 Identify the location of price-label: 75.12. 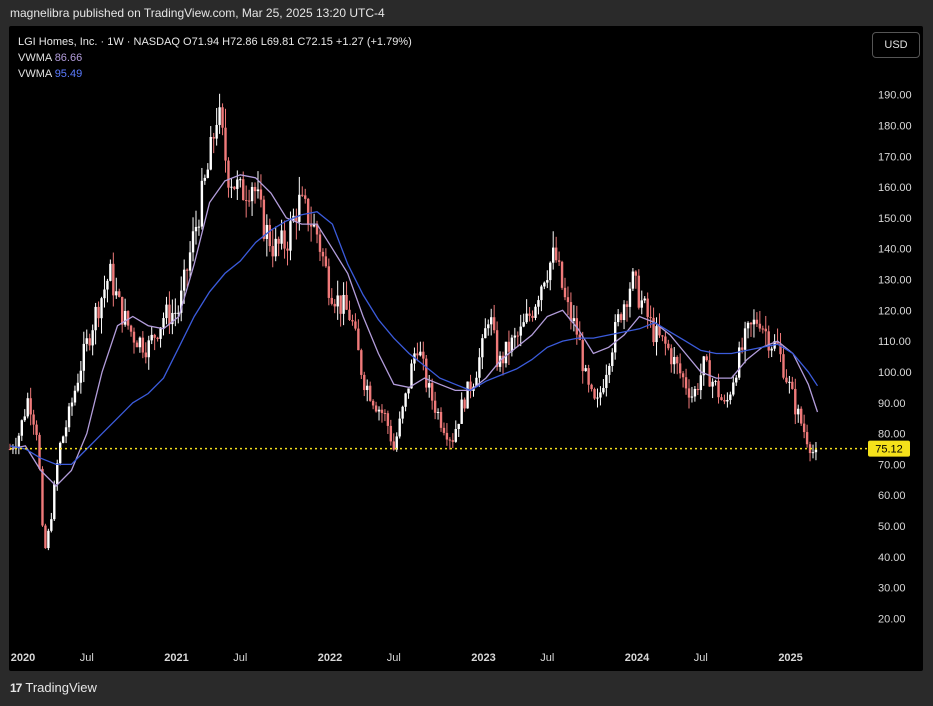
(889, 450).